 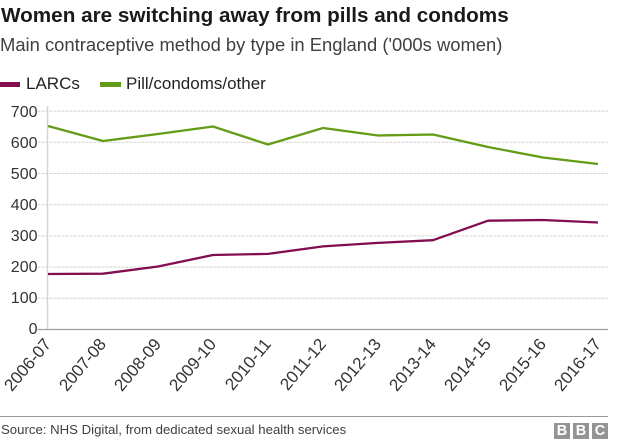 What do you see at coordinates (303, 364) in the screenshot?
I see `svg-text: 2011-12` at bounding box center [303, 364].